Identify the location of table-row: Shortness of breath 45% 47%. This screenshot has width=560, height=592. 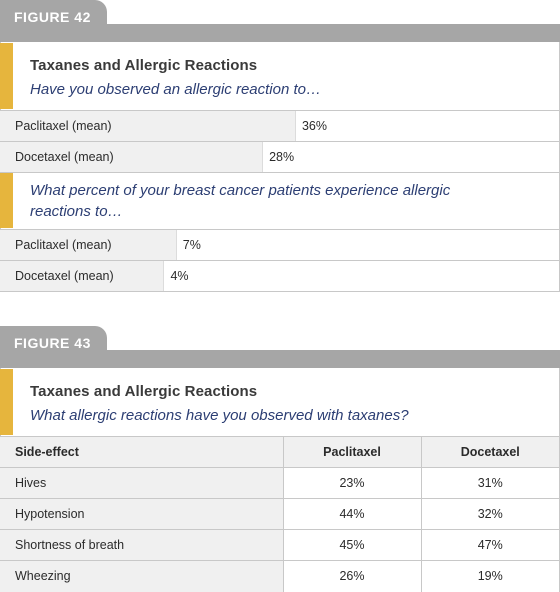
(279, 545).